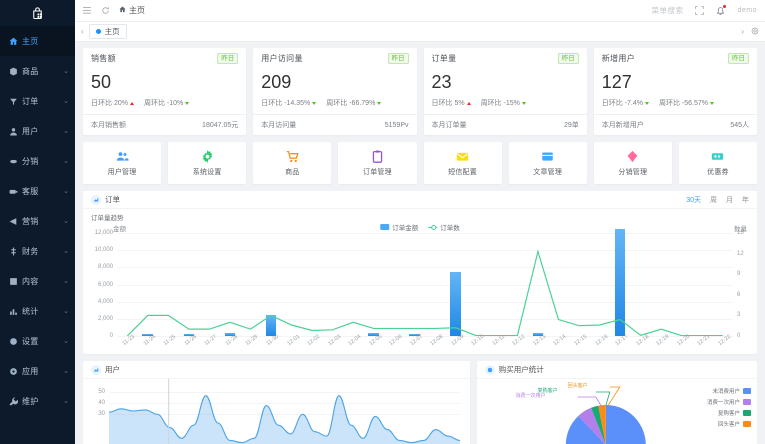  Describe the element at coordinates (742, 31) in the screenshot. I see `chevron-right-icon: ›` at that location.